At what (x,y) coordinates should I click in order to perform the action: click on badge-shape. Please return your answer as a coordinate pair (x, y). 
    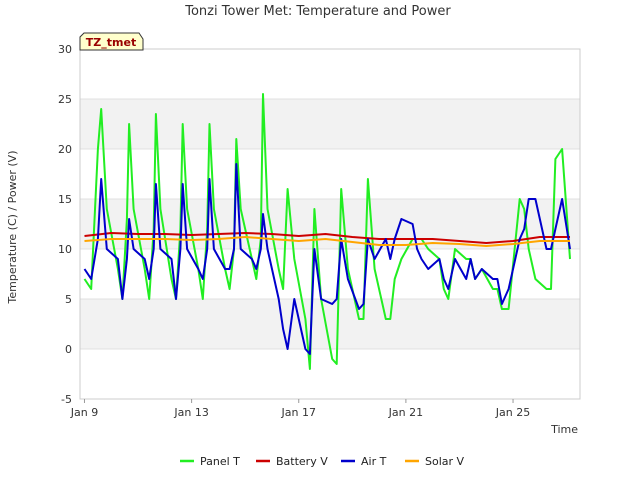
    Looking at the image, I should click on (111, 41).